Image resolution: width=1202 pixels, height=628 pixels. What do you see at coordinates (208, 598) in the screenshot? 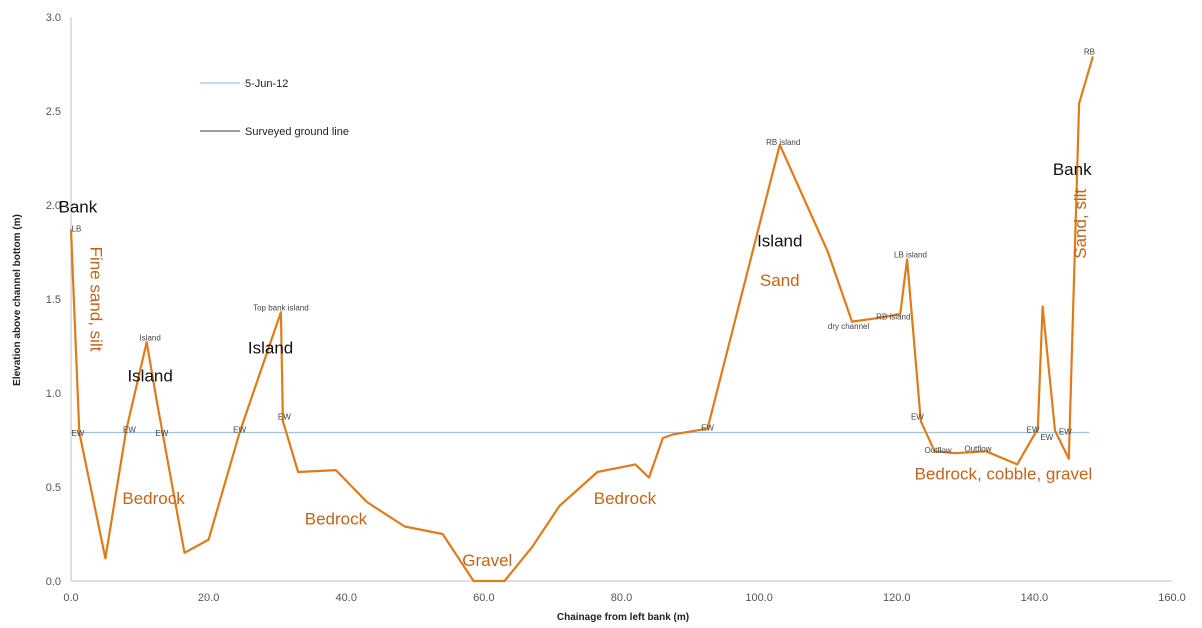
I see `x-tick-label: 20.0` at bounding box center [208, 598].